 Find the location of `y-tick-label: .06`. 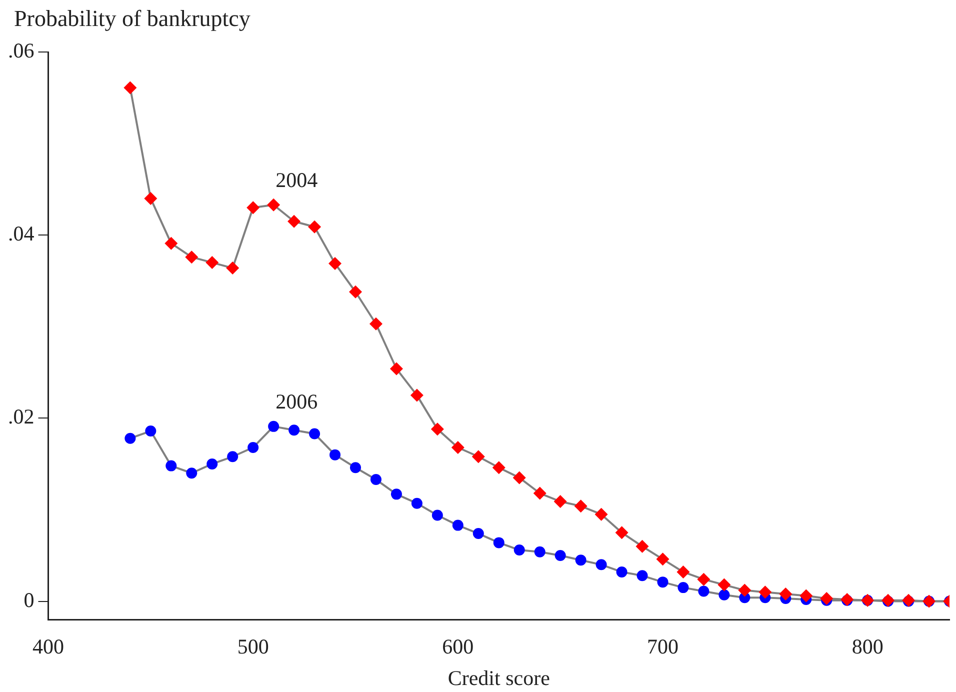

y-tick-label: .06 is located at coordinates (21, 50).